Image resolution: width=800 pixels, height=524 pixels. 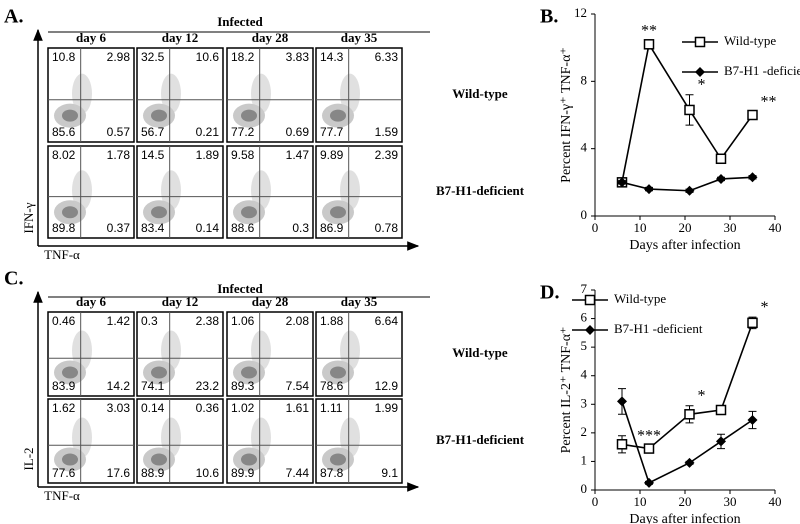 What do you see at coordinates (331, 408) in the screenshot?
I see `quadrant-value: 1.11` at bounding box center [331, 408].